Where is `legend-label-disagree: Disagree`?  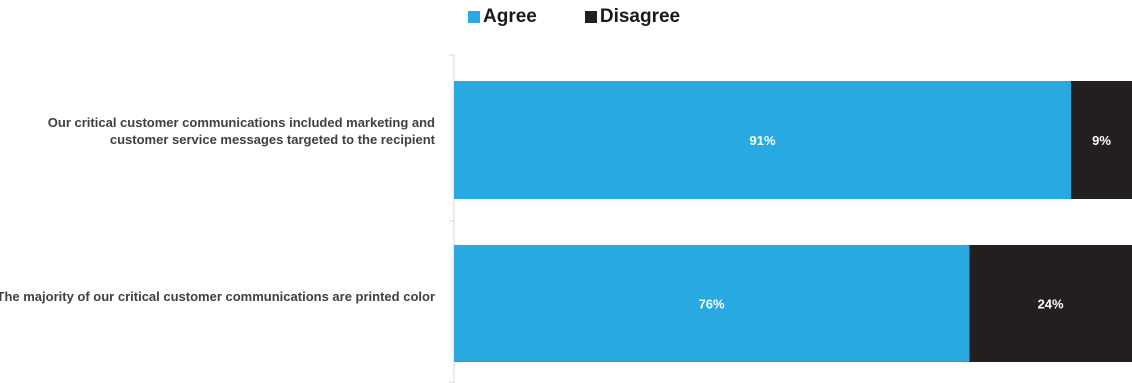 legend-label-disagree: Disagree is located at coordinates (640, 16).